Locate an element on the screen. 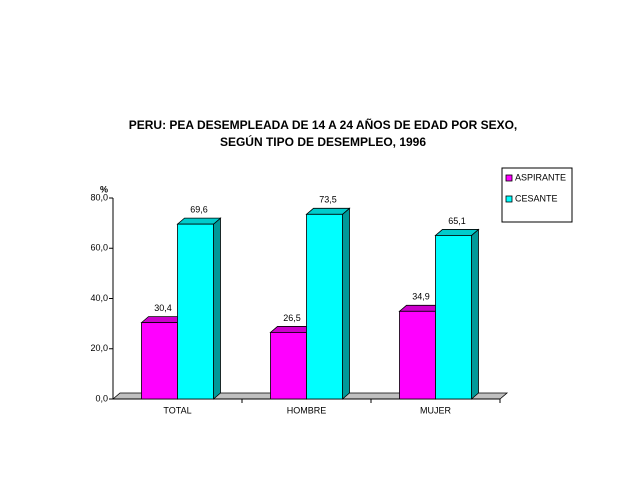 The width and height of the screenshot is (640, 480). y-tick-label: 80,0 is located at coordinates (99, 197).